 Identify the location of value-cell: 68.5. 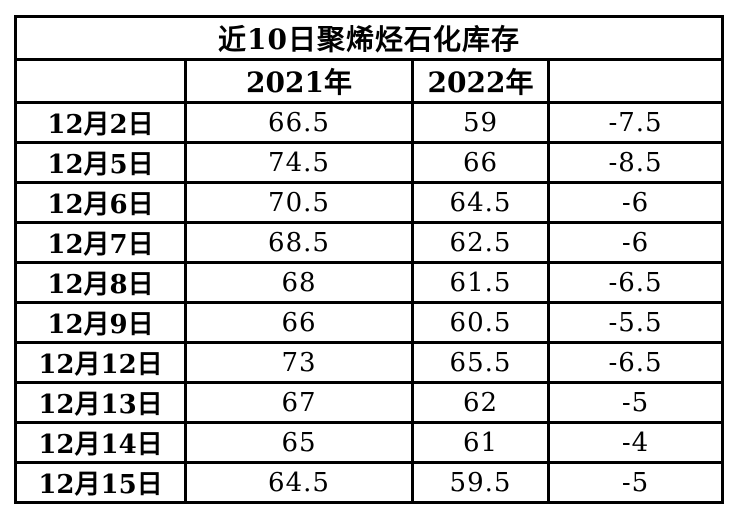
(299, 242).